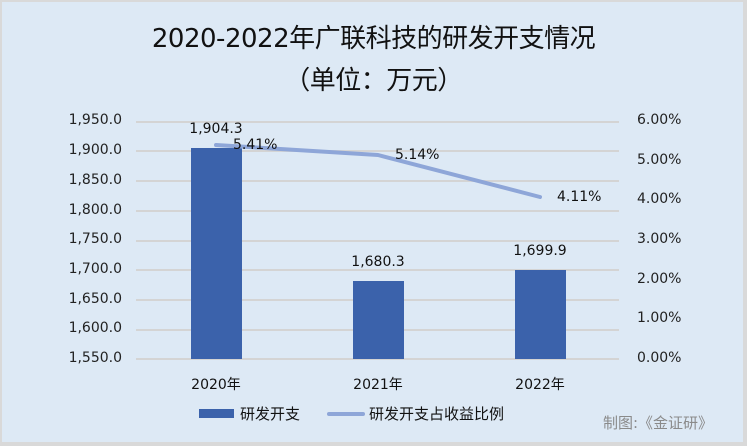 Image resolution: width=747 pixels, height=446 pixels. Describe the element at coordinates (95, 269) in the screenshot. I see `y-left-tick: 1,700.0` at that location.